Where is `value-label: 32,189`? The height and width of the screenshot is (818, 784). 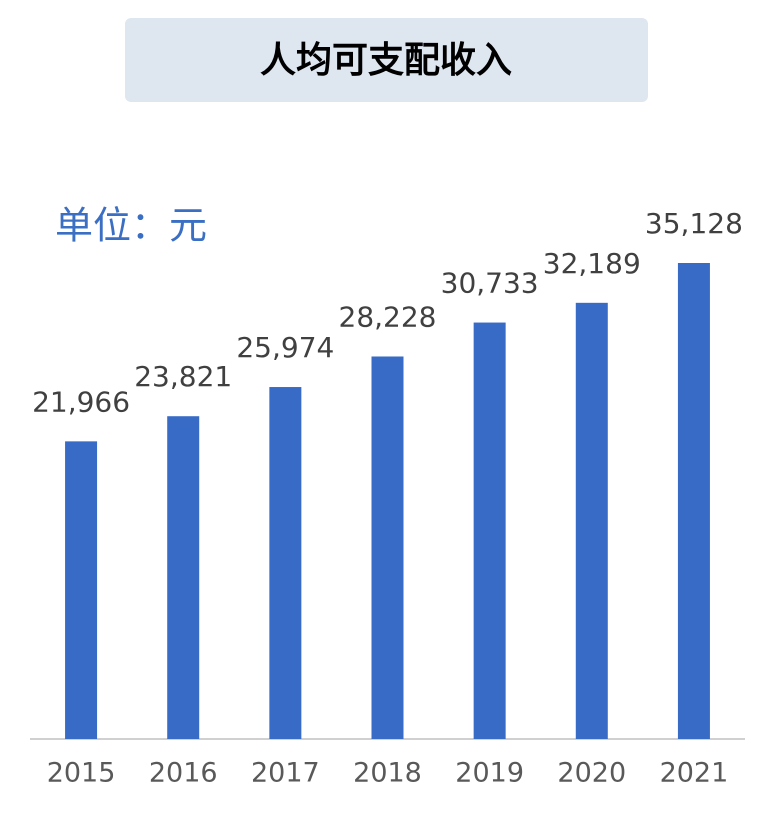
value-label: 32,189 is located at coordinates (592, 263).